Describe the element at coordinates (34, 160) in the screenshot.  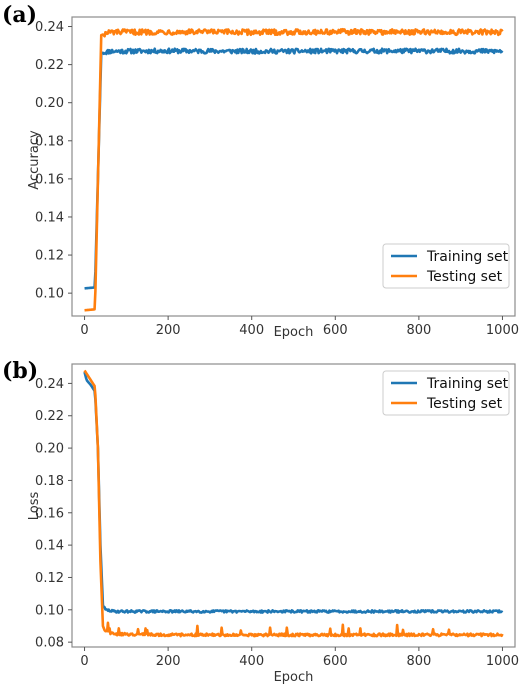
I see `y-axis-title: Accuracy` at that location.